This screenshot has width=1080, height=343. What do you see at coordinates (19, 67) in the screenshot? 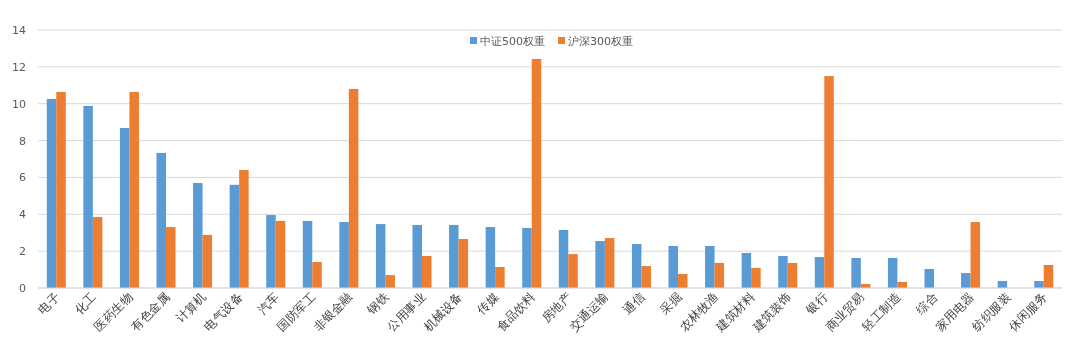
I see `y-tick-label: 12` at bounding box center [19, 67].